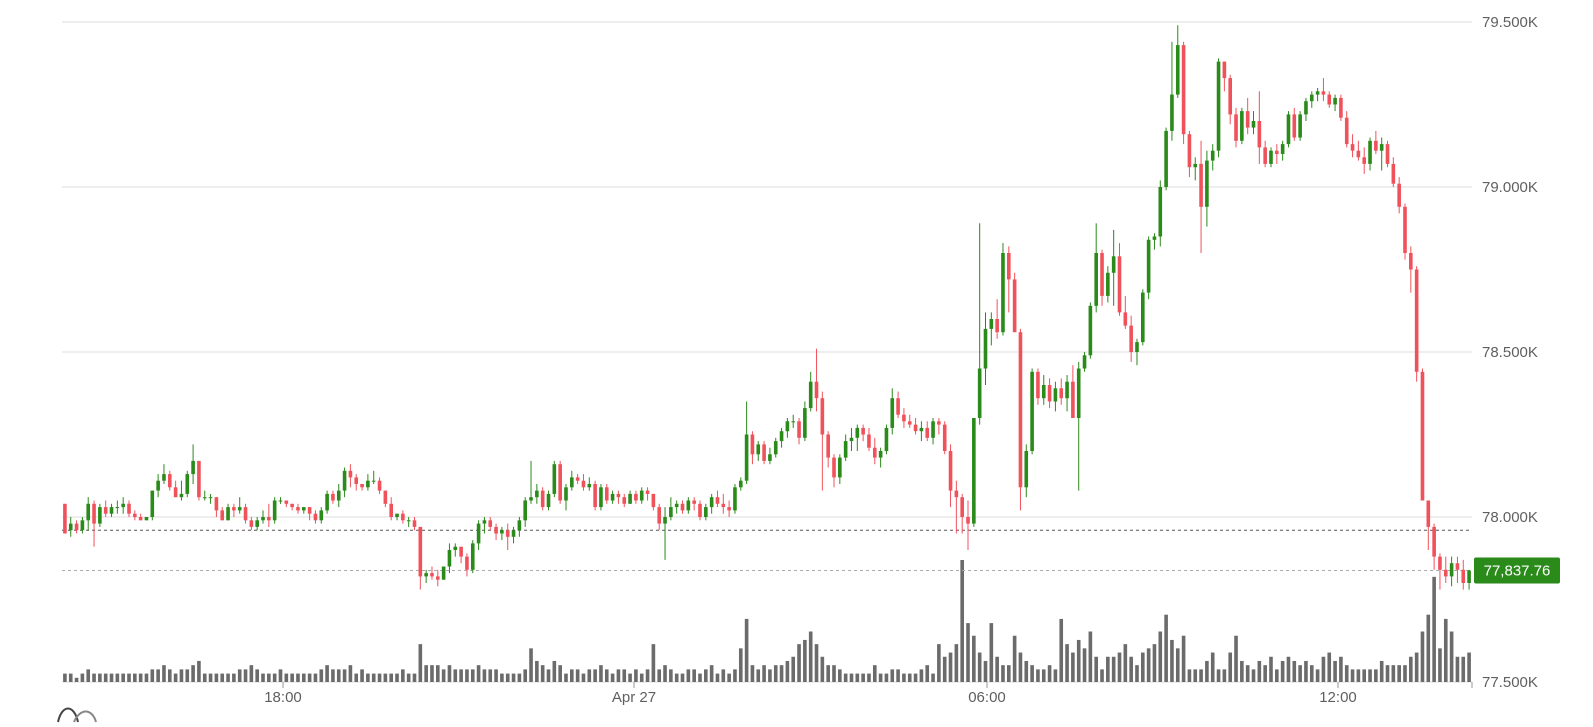 The height and width of the screenshot is (727, 1593). Describe the element at coordinates (767, 621) in the screenshot. I see `volume-bars` at that location.